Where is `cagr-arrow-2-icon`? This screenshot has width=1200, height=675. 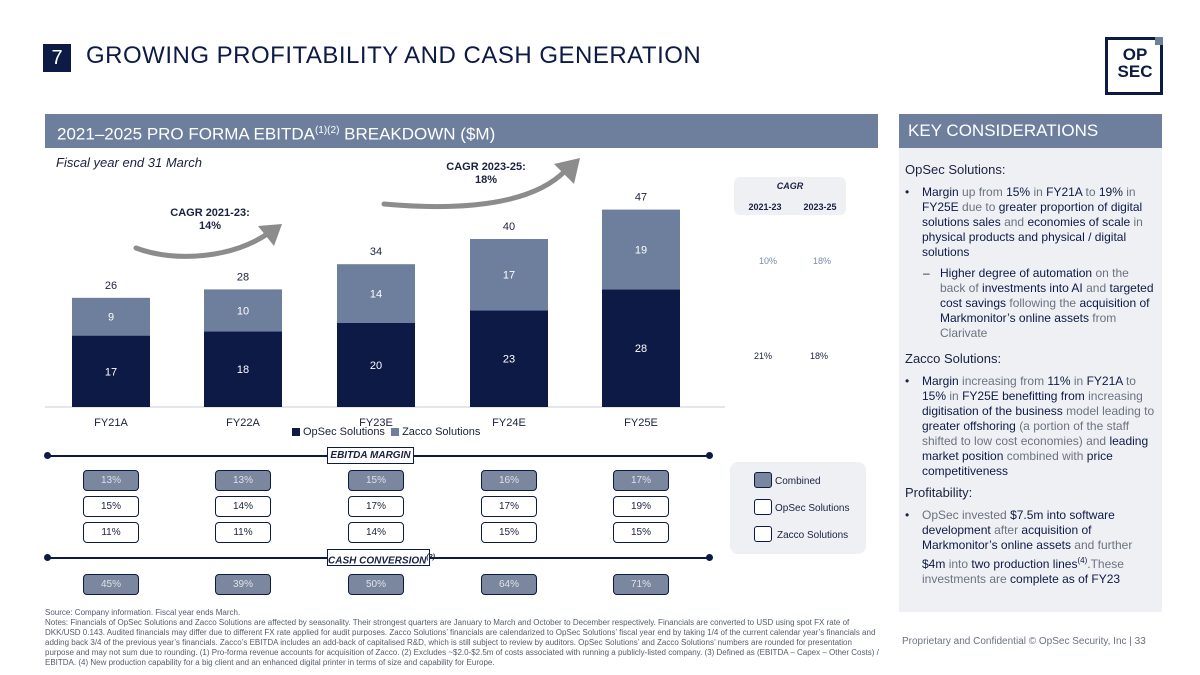 cagr-arrow-2-icon is located at coordinates (480, 184).